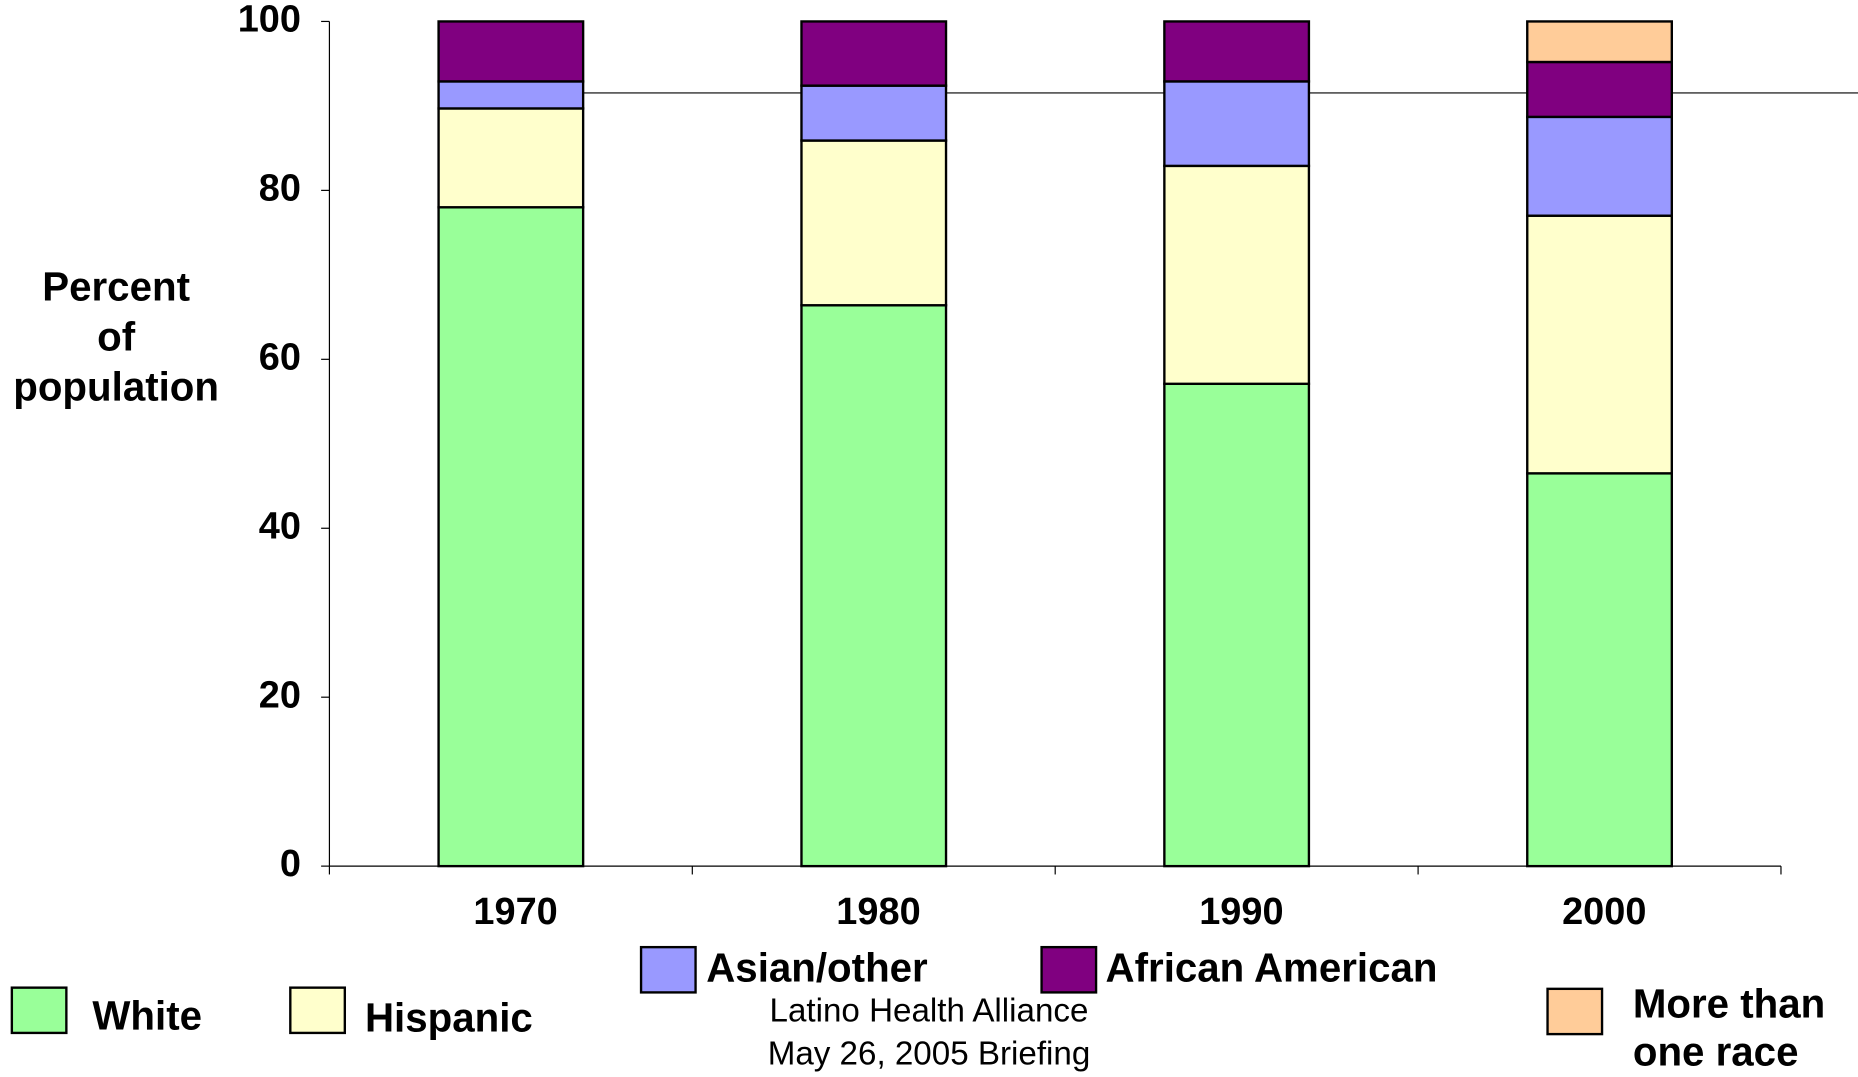 The width and height of the screenshot is (1858, 1077). What do you see at coordinates (515, 912) in the screenshot?
I see `x-tick-label: 1970` at bounding box center [515, 912].